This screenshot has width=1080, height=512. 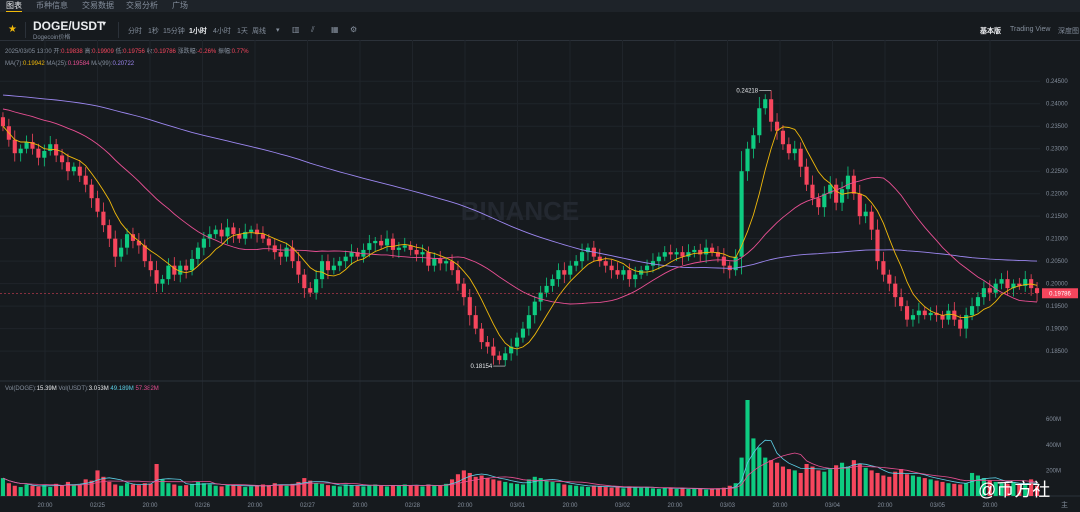 I want to click on favorite-star-icon: ★, so click(x=12, y=29).